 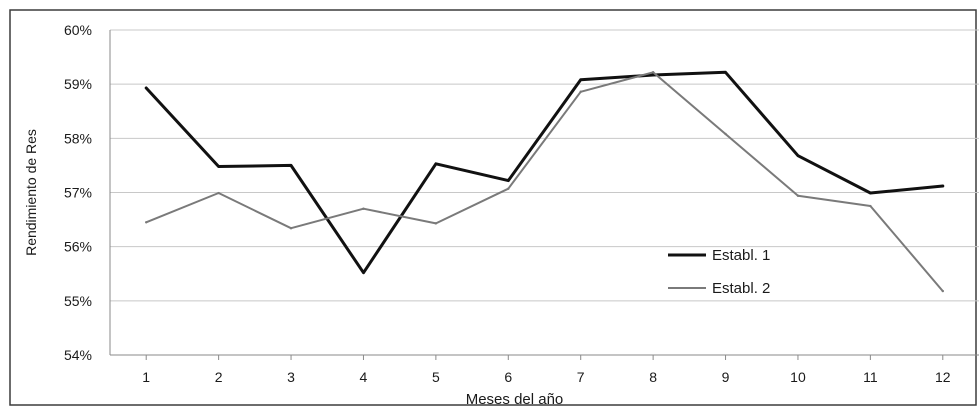 What do you see at coordinates (78, 30) in the screenshot?
I see `y-tick-label: 60%` at bounding box center [78, 30].